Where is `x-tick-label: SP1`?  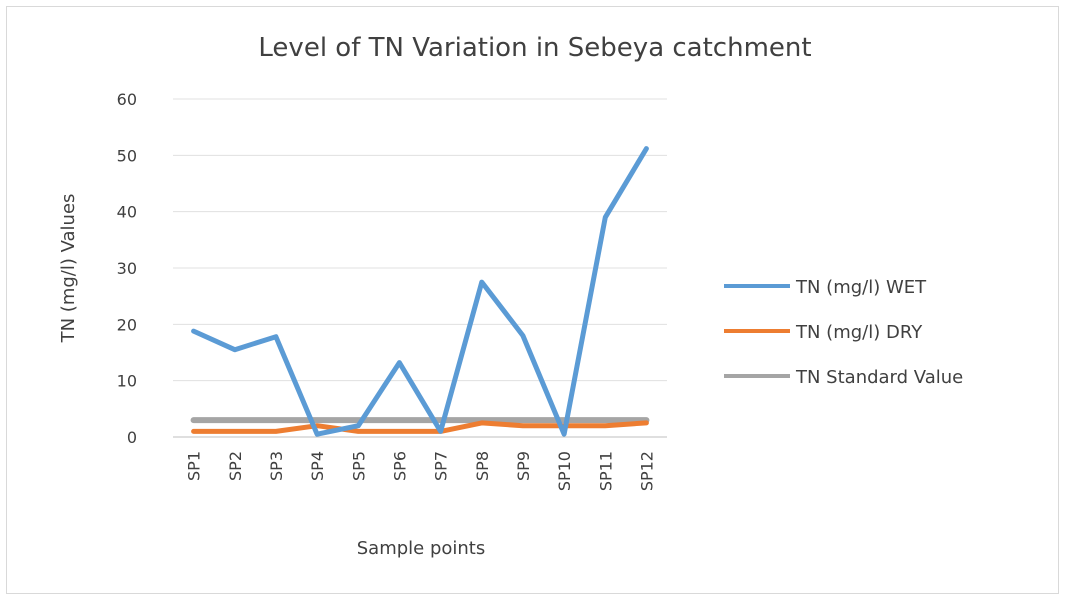
x-tick-label: SP1 is located at coordinates (194, 466).